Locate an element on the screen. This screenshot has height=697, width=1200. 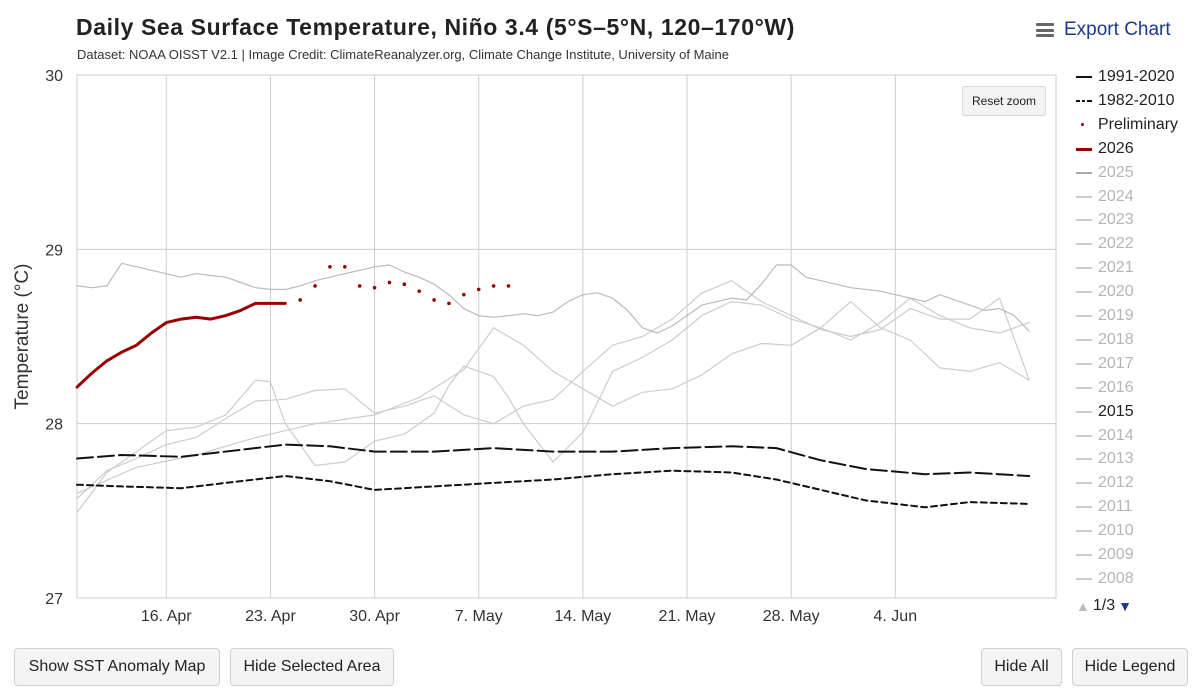
legend-item-2022: 2022 is located at coordinates (1105, 244).